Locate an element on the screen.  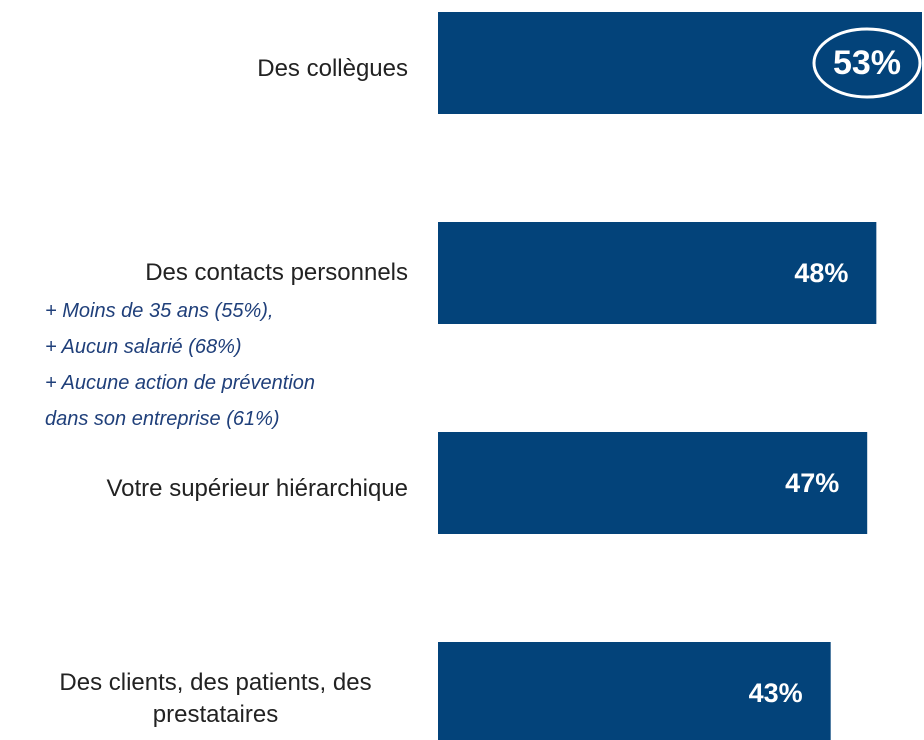
category-label-text: Des contacts personnels is located at coordinates (276, 272).